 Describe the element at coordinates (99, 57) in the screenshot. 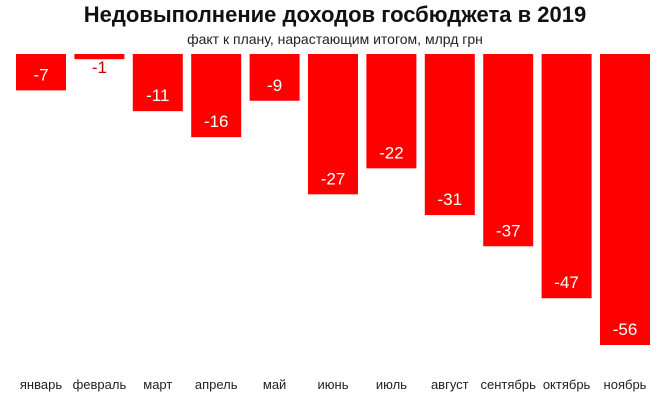

I see `bar-февраль` at that location.